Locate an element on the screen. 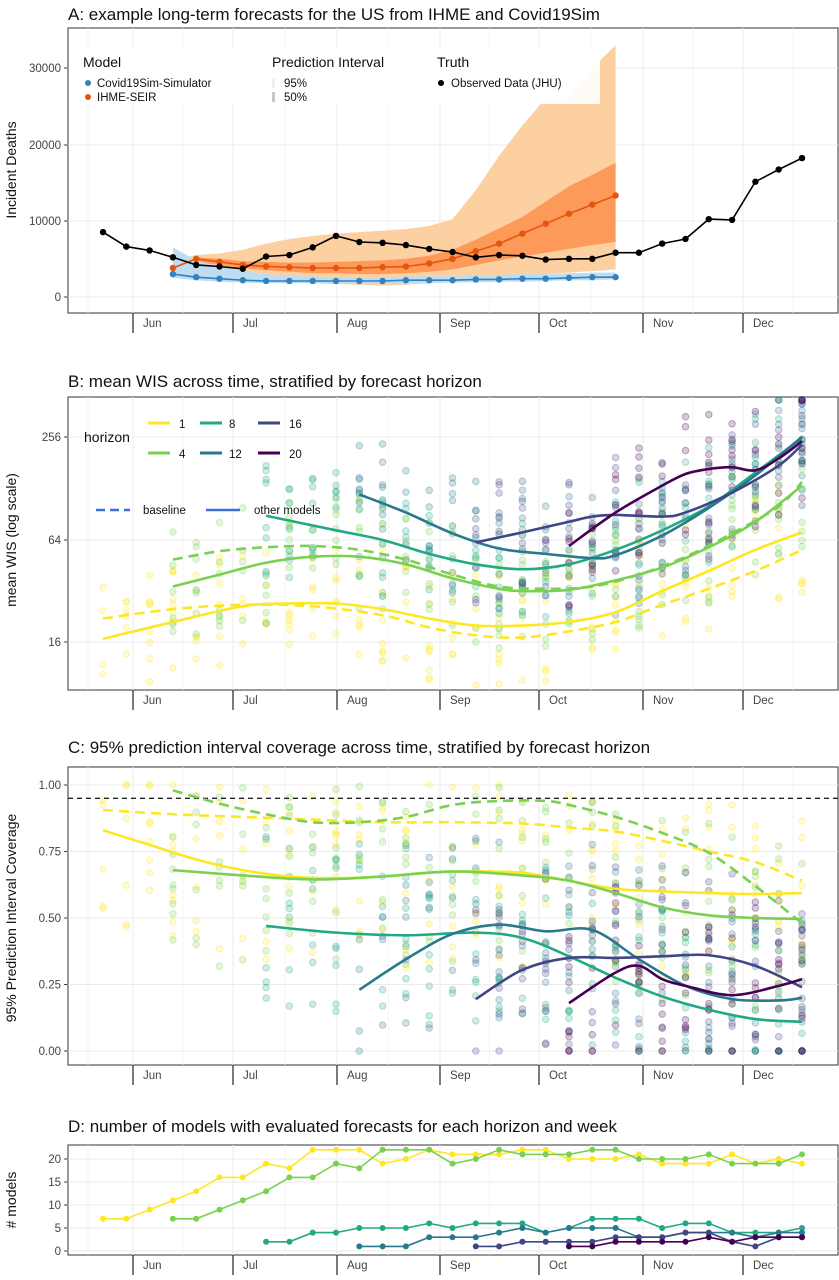 Image resolution: width=839 pixels, height=1280 pixels. legend-h12-label: 12 is located at coordinates (235, 455).